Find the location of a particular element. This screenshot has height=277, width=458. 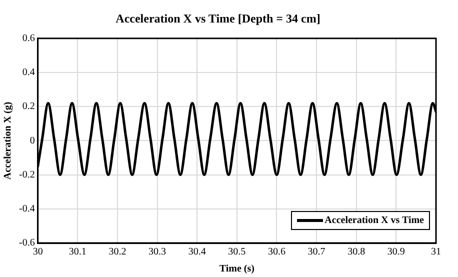

x-tick-label: 30.1 is located at coordinates (77, 252).